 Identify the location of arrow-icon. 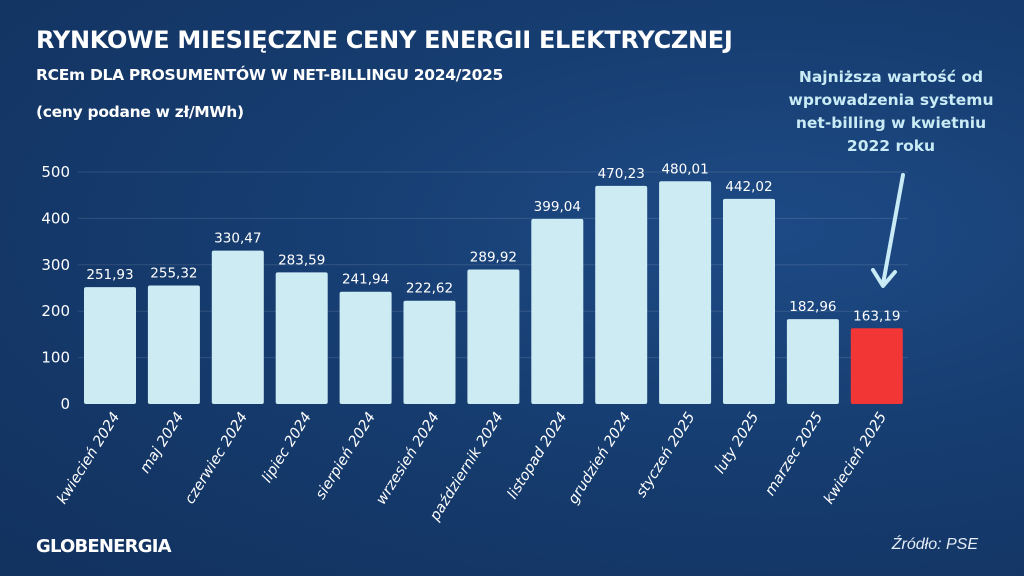
(893, 229).